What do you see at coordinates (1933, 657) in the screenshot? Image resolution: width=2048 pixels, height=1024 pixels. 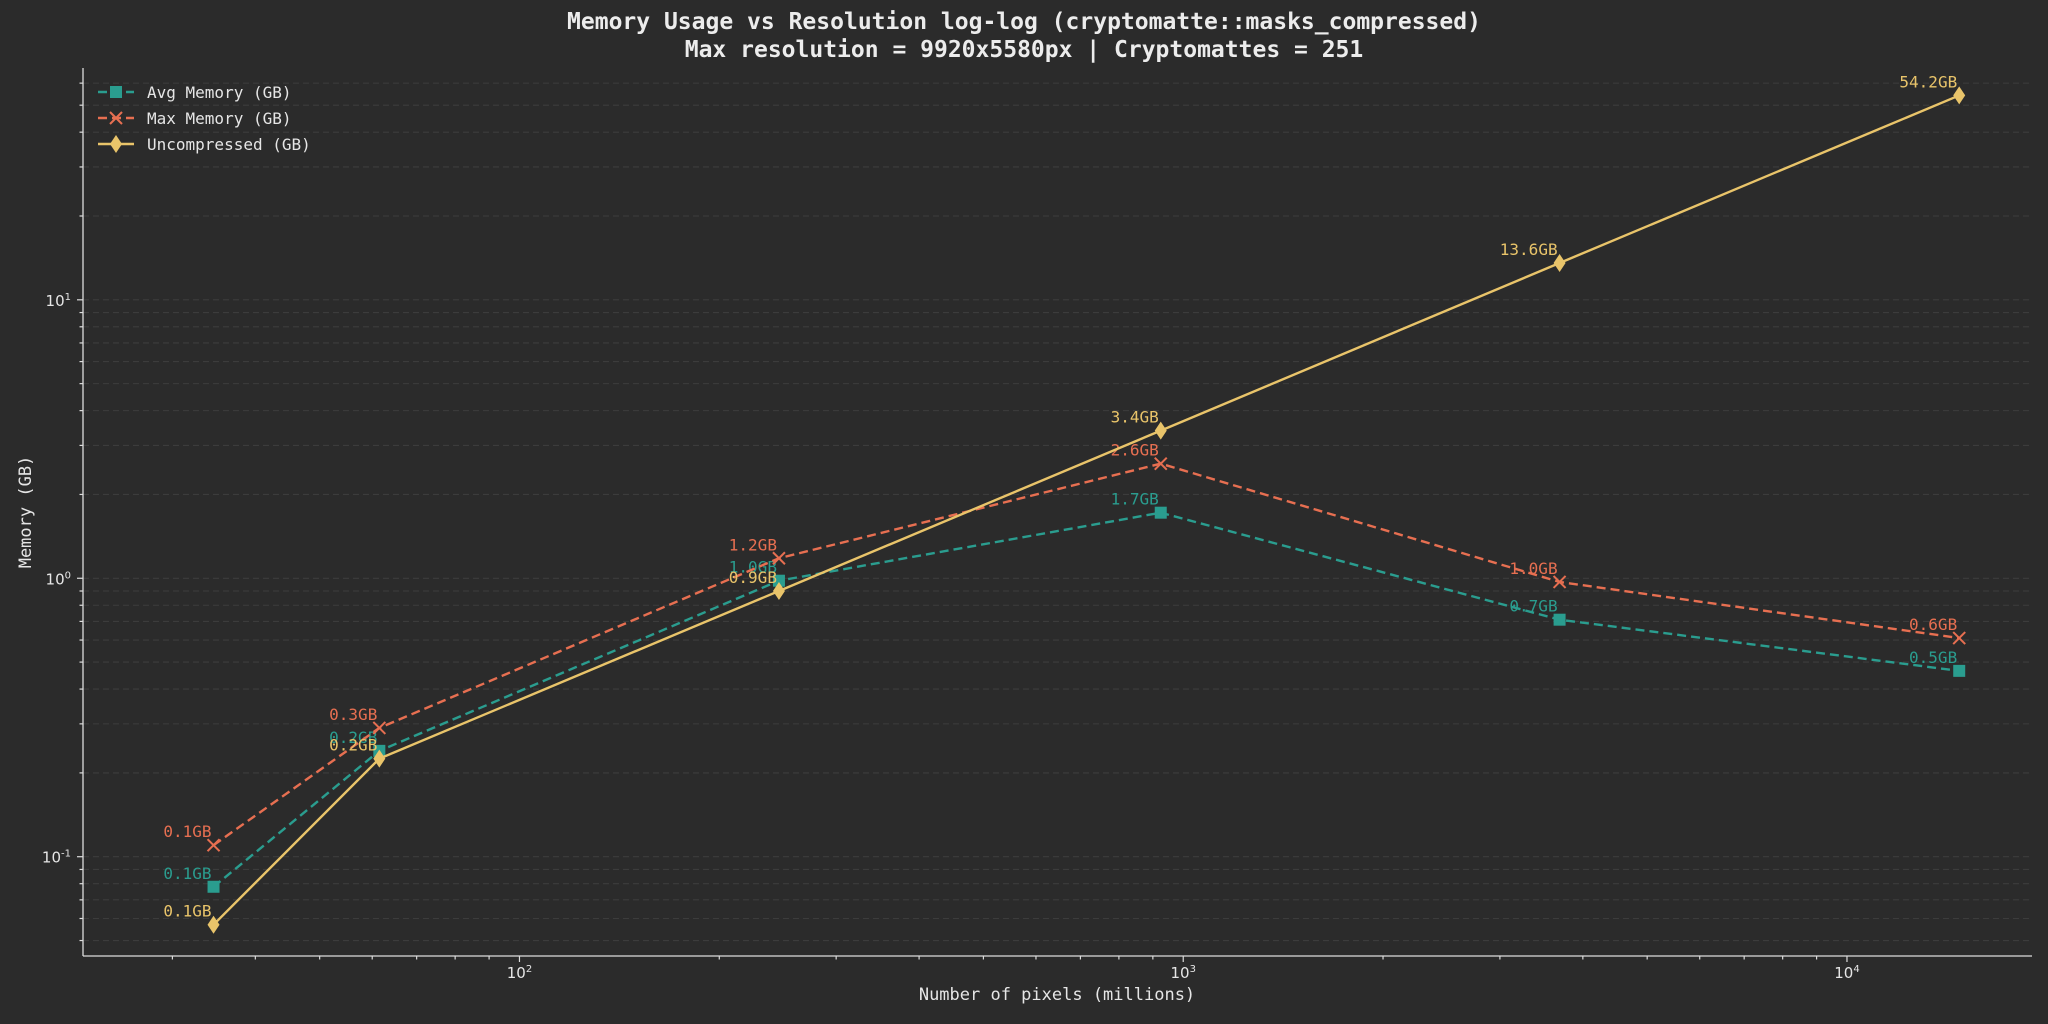 I see `data-label: 0.5GB` at bounding box center [1933, 657].